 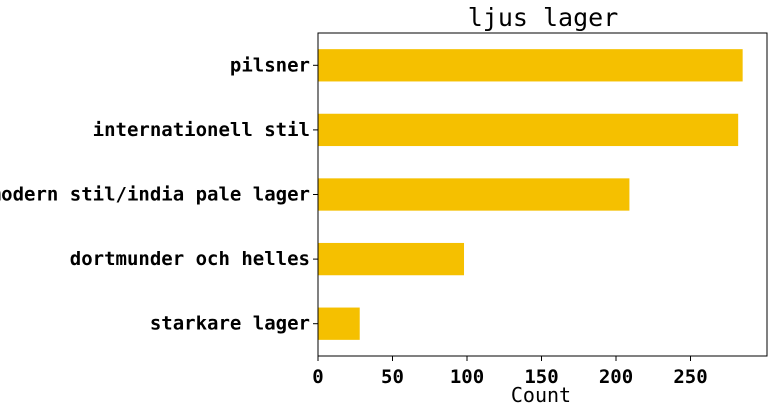 I want to click on x-tick-label-200: 200, so click(x=616, y=377).